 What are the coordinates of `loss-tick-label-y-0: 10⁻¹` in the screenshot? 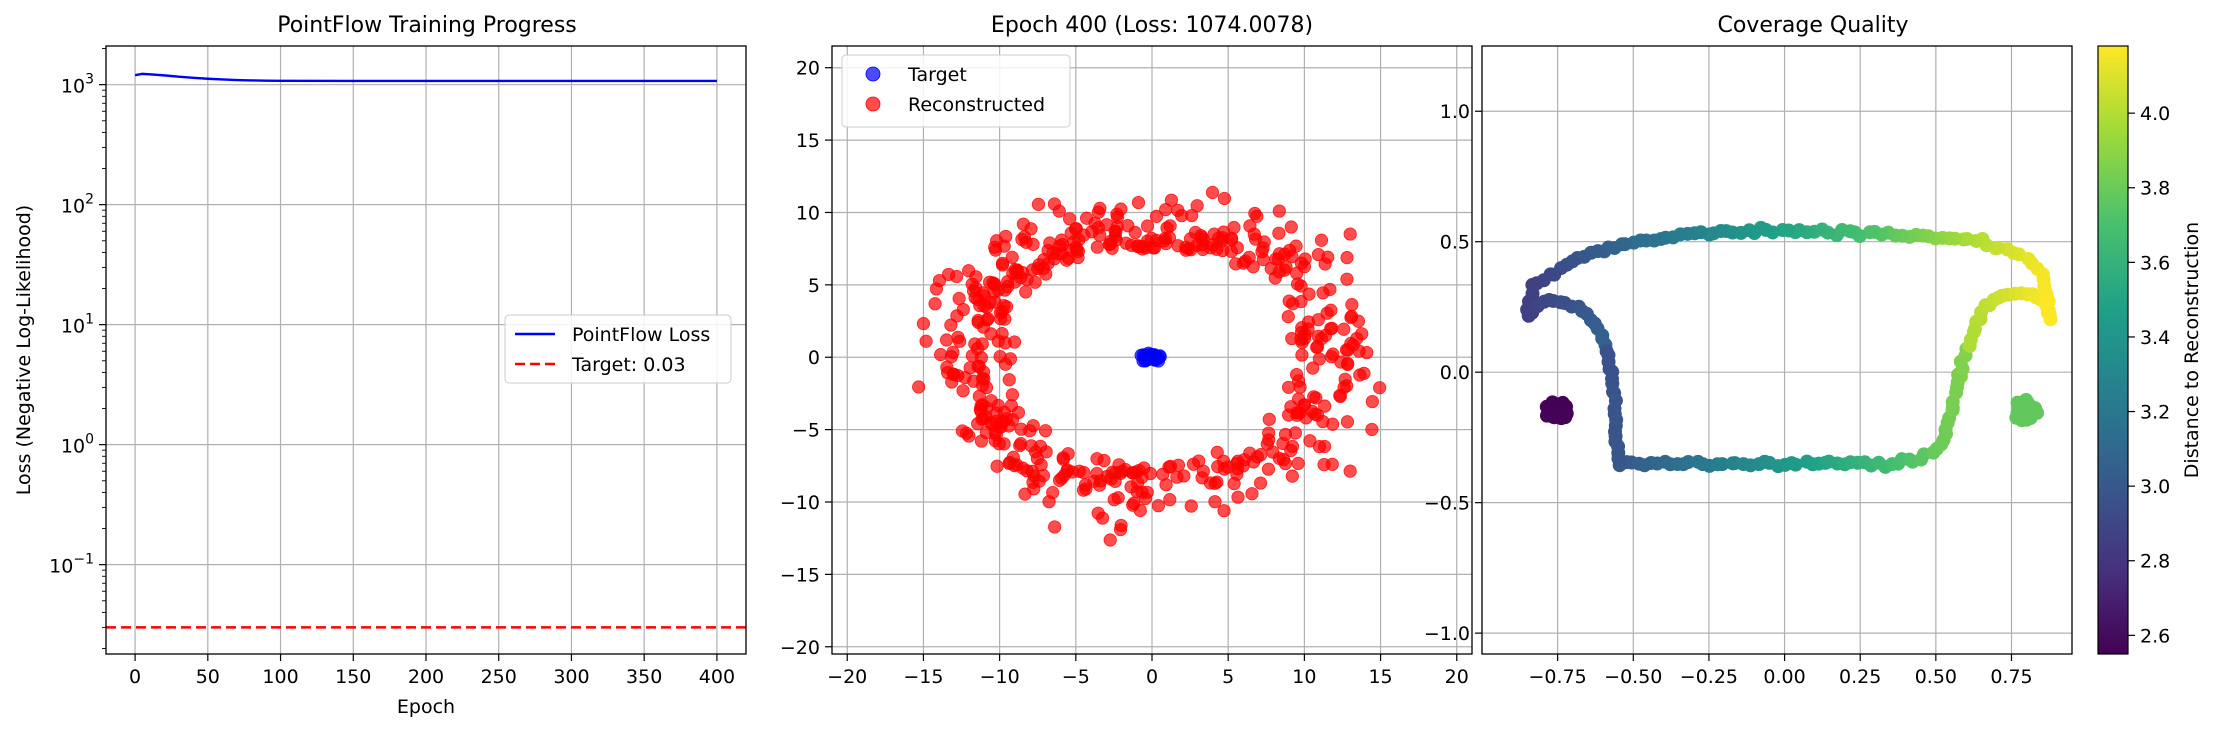 It's located at (71, 565).